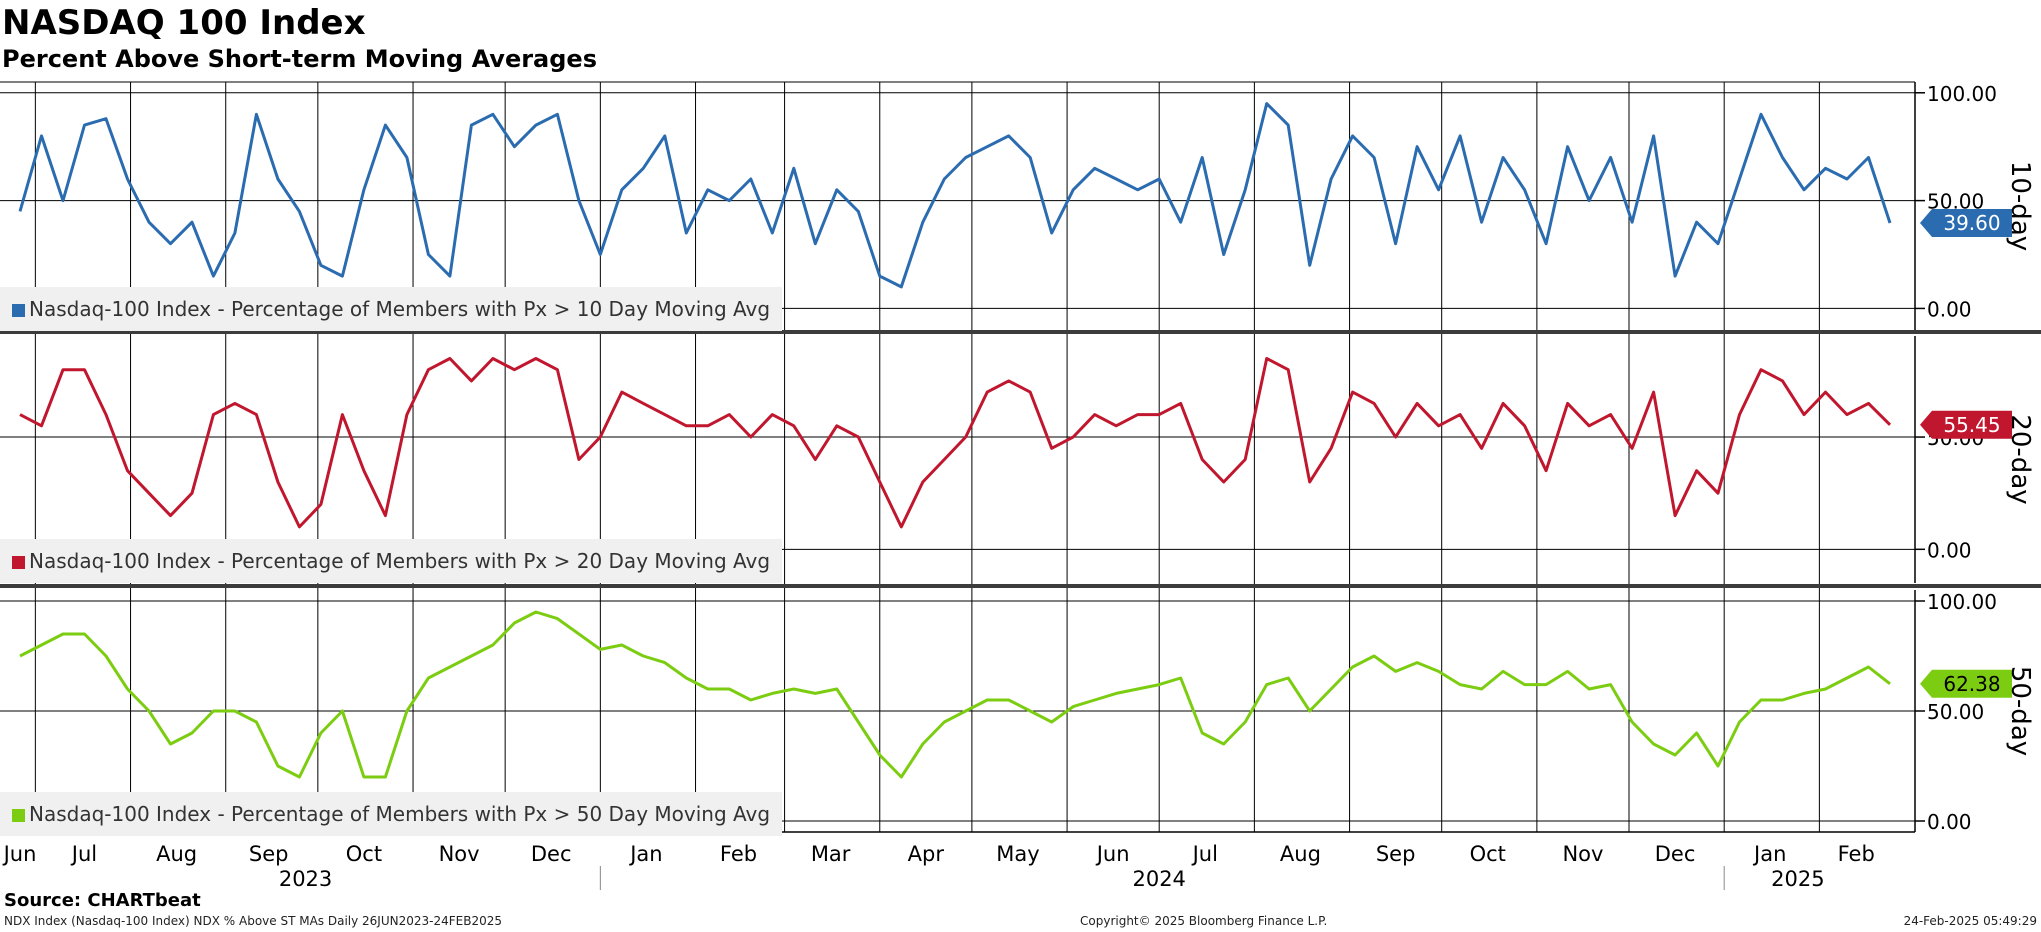  I want to click on panel-ma20-tick-label-1: 0.00, so click(1949, 550).